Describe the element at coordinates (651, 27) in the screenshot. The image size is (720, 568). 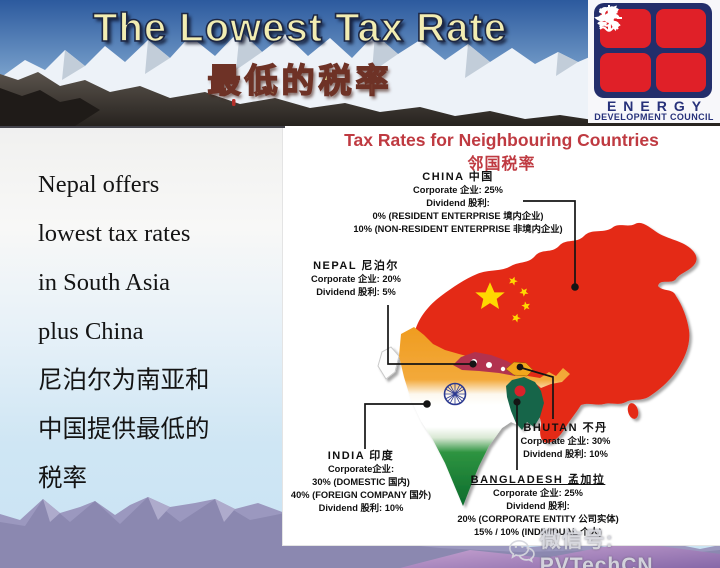
I see `plant-icon` at that location.